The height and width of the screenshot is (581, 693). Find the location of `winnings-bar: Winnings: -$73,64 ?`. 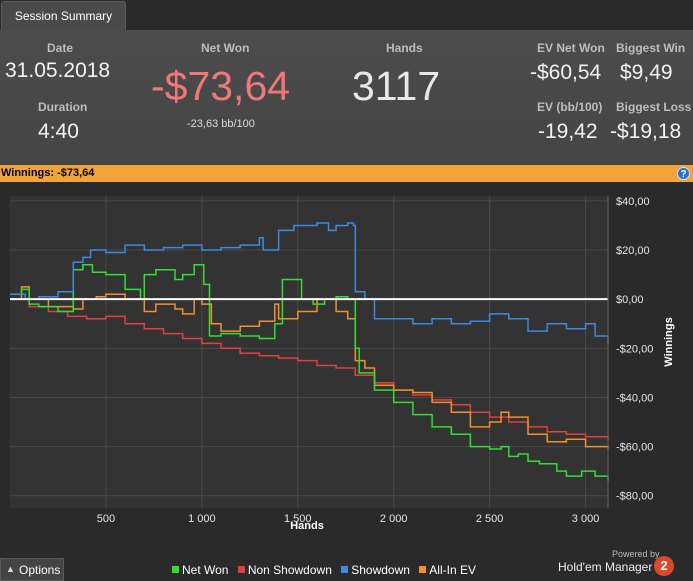

winnings-bar: Winnings: -$73,64 ? is located at coordinates (346, 173).